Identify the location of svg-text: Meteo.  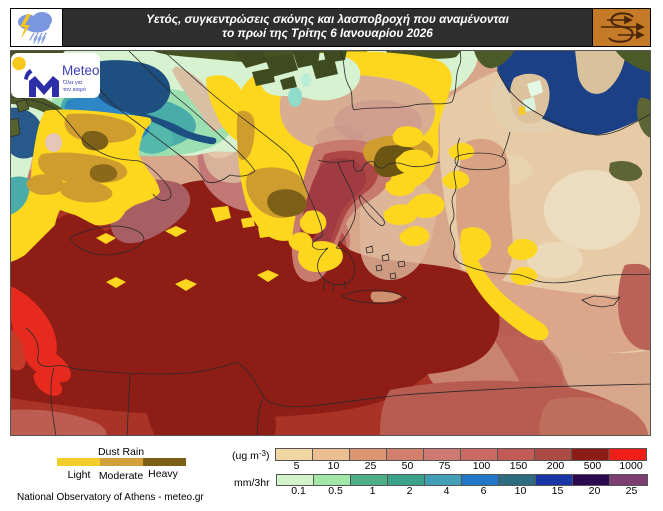
(81, 70).